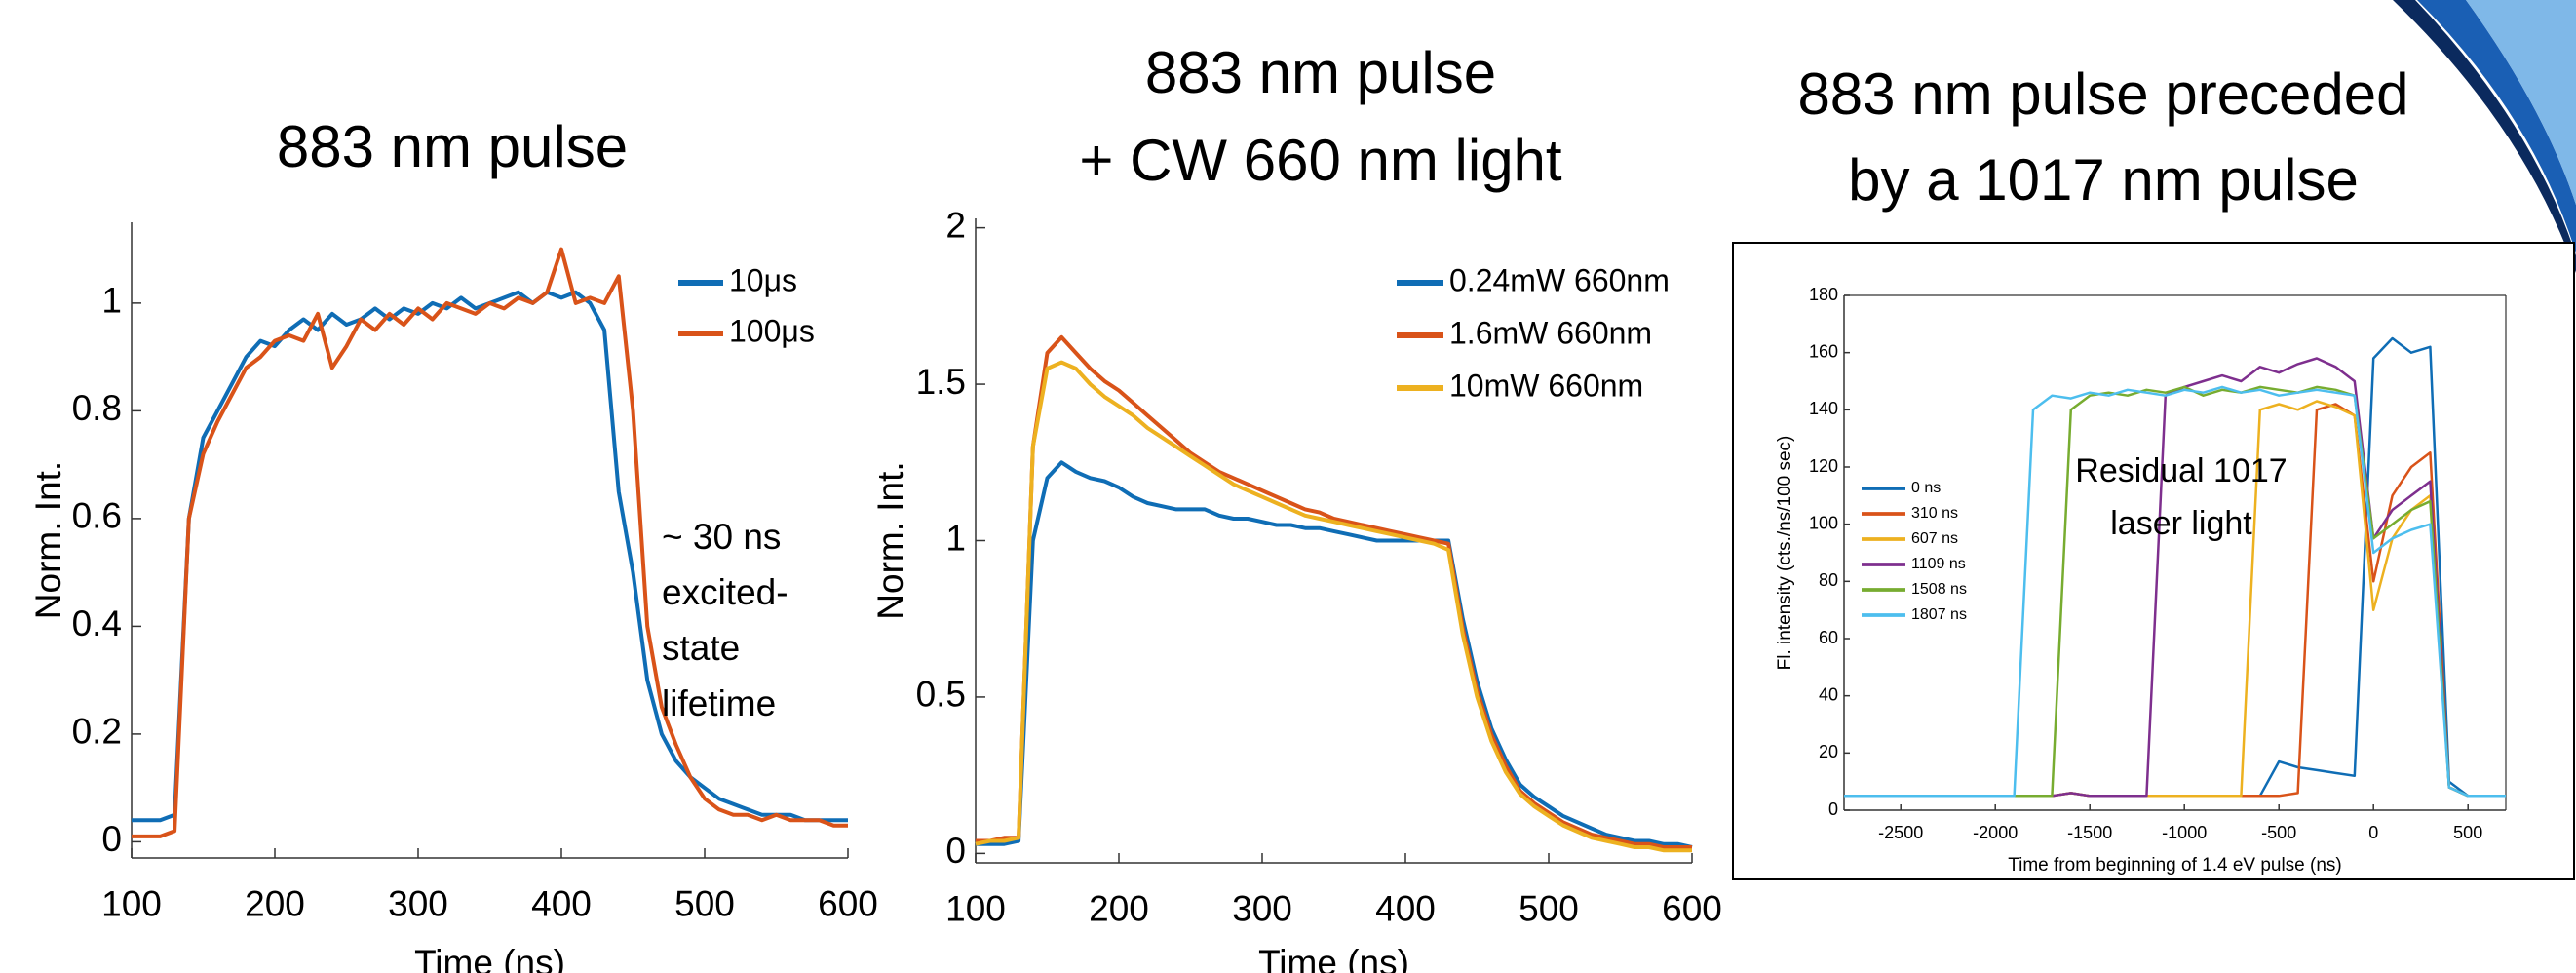 The width and height of the screenshot is (2576, 973). I want to click on y-tick-label: 120, so click(1823, 466).